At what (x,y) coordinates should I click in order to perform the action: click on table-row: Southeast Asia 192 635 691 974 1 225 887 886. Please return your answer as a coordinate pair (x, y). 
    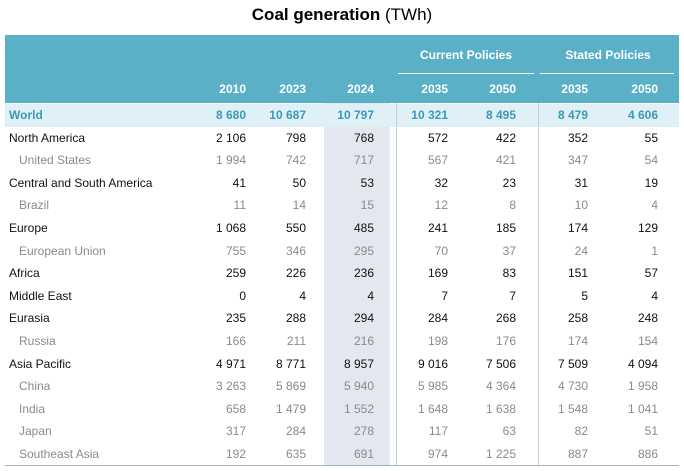
    Looking at the image, I should click on (342, 454).